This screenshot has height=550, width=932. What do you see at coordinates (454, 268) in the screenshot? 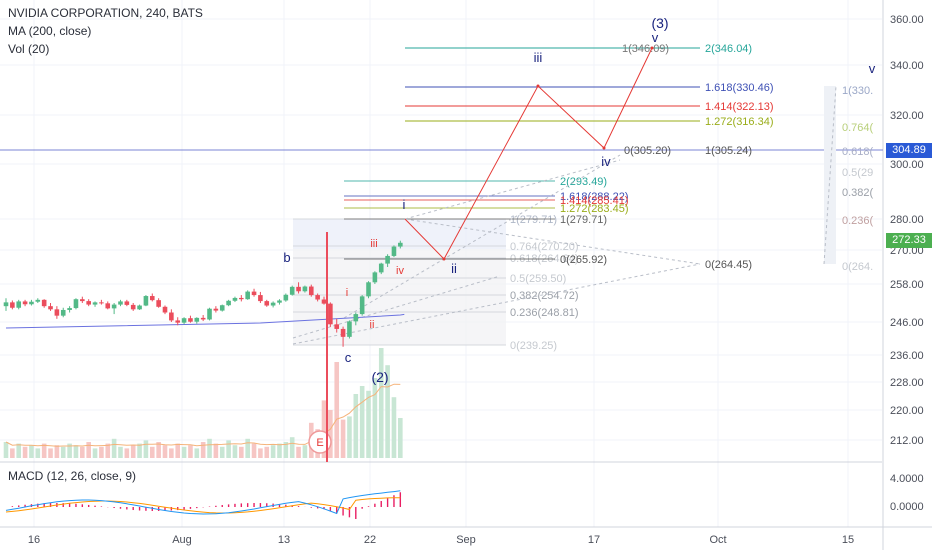
I see `wave-label-ii: ii` at bounding box center [454, 268].